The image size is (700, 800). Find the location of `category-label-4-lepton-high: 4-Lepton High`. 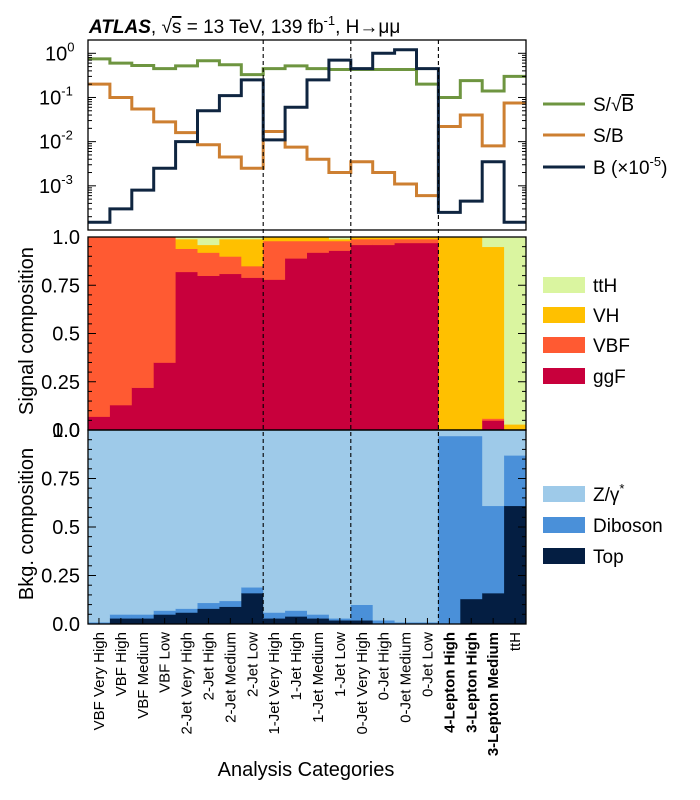

category-label-4-lepton-high: 4-Lepton High is located at coordinates (449, 682).